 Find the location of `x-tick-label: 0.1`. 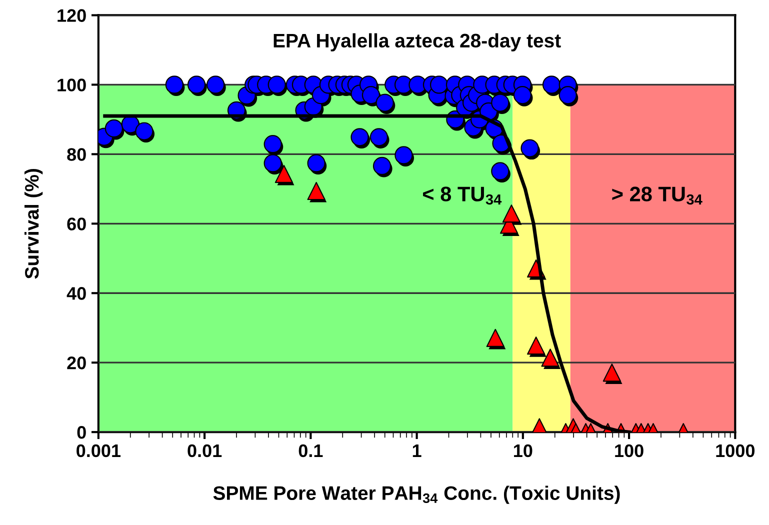

x-tick-label: 0.1 is located at coordinates (310, 451).